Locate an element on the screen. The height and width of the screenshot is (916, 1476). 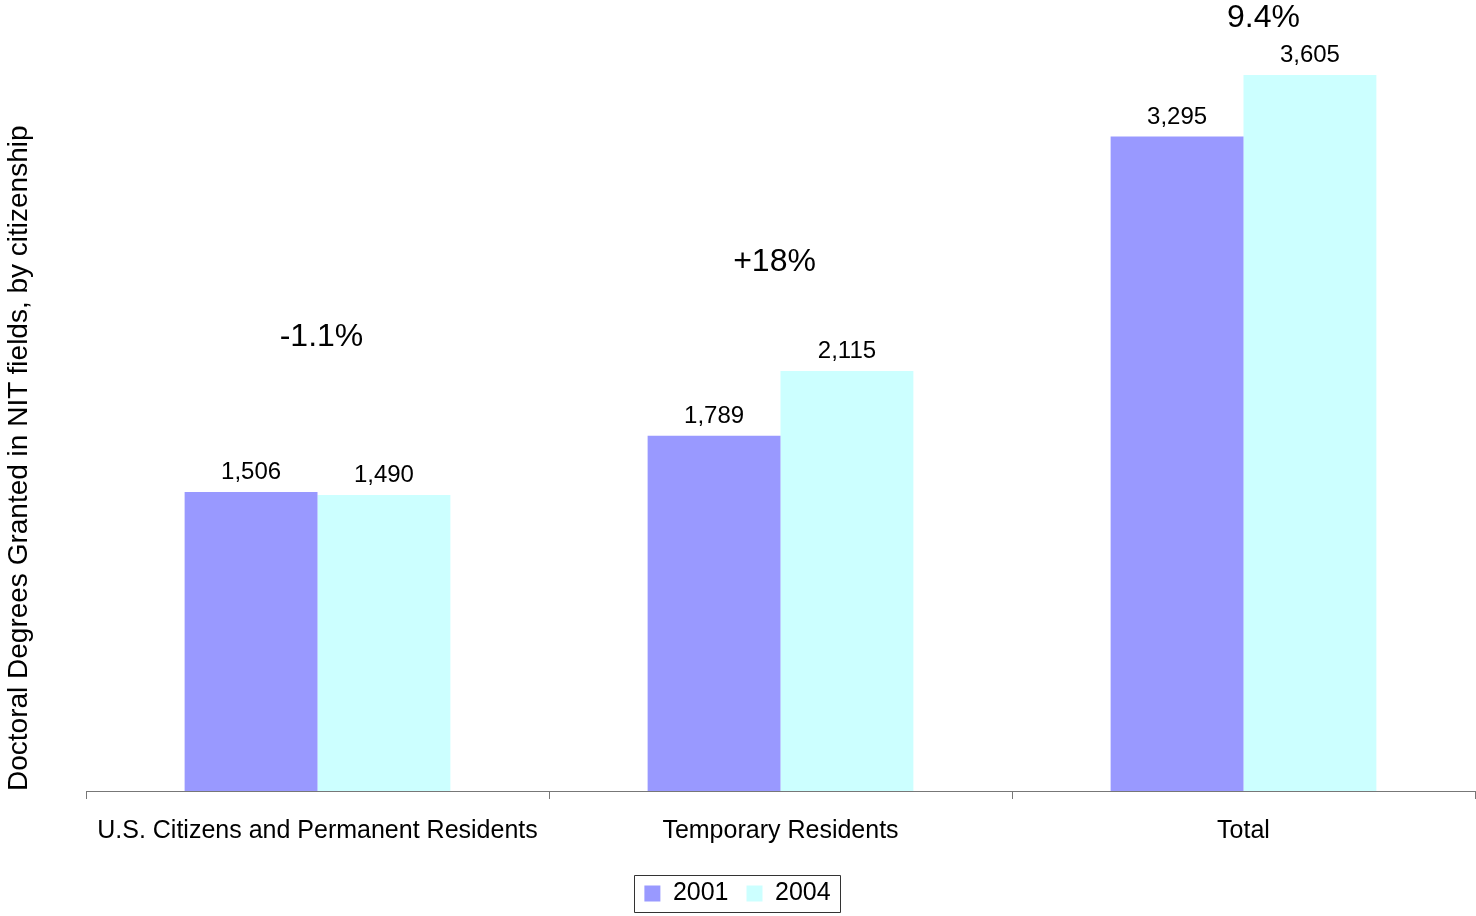
data-label: 1,506 is located at coordinates (251, 470).